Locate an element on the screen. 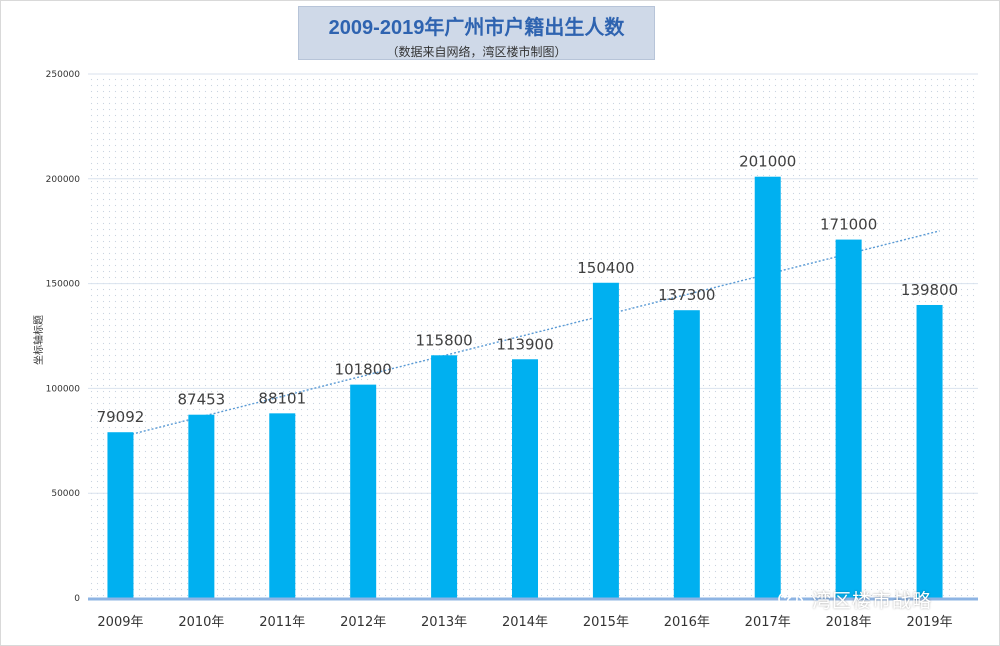 The width and height of the screenshot is (1000, 646). data-label: 115800 is located at coordinates (443, 340).